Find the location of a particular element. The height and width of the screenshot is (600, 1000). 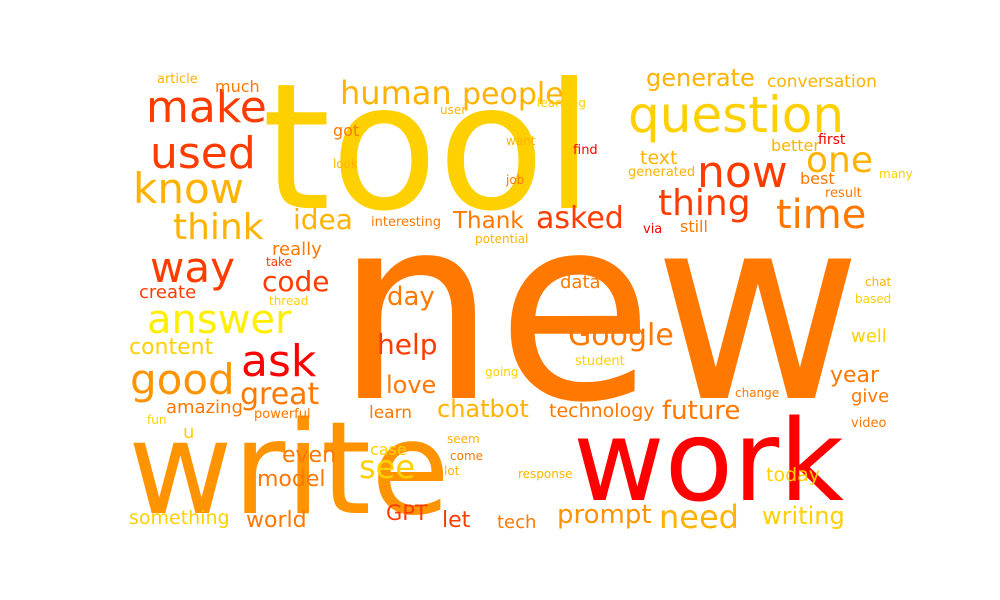

word-conversation: conversation is located at coordinates (822, 82).